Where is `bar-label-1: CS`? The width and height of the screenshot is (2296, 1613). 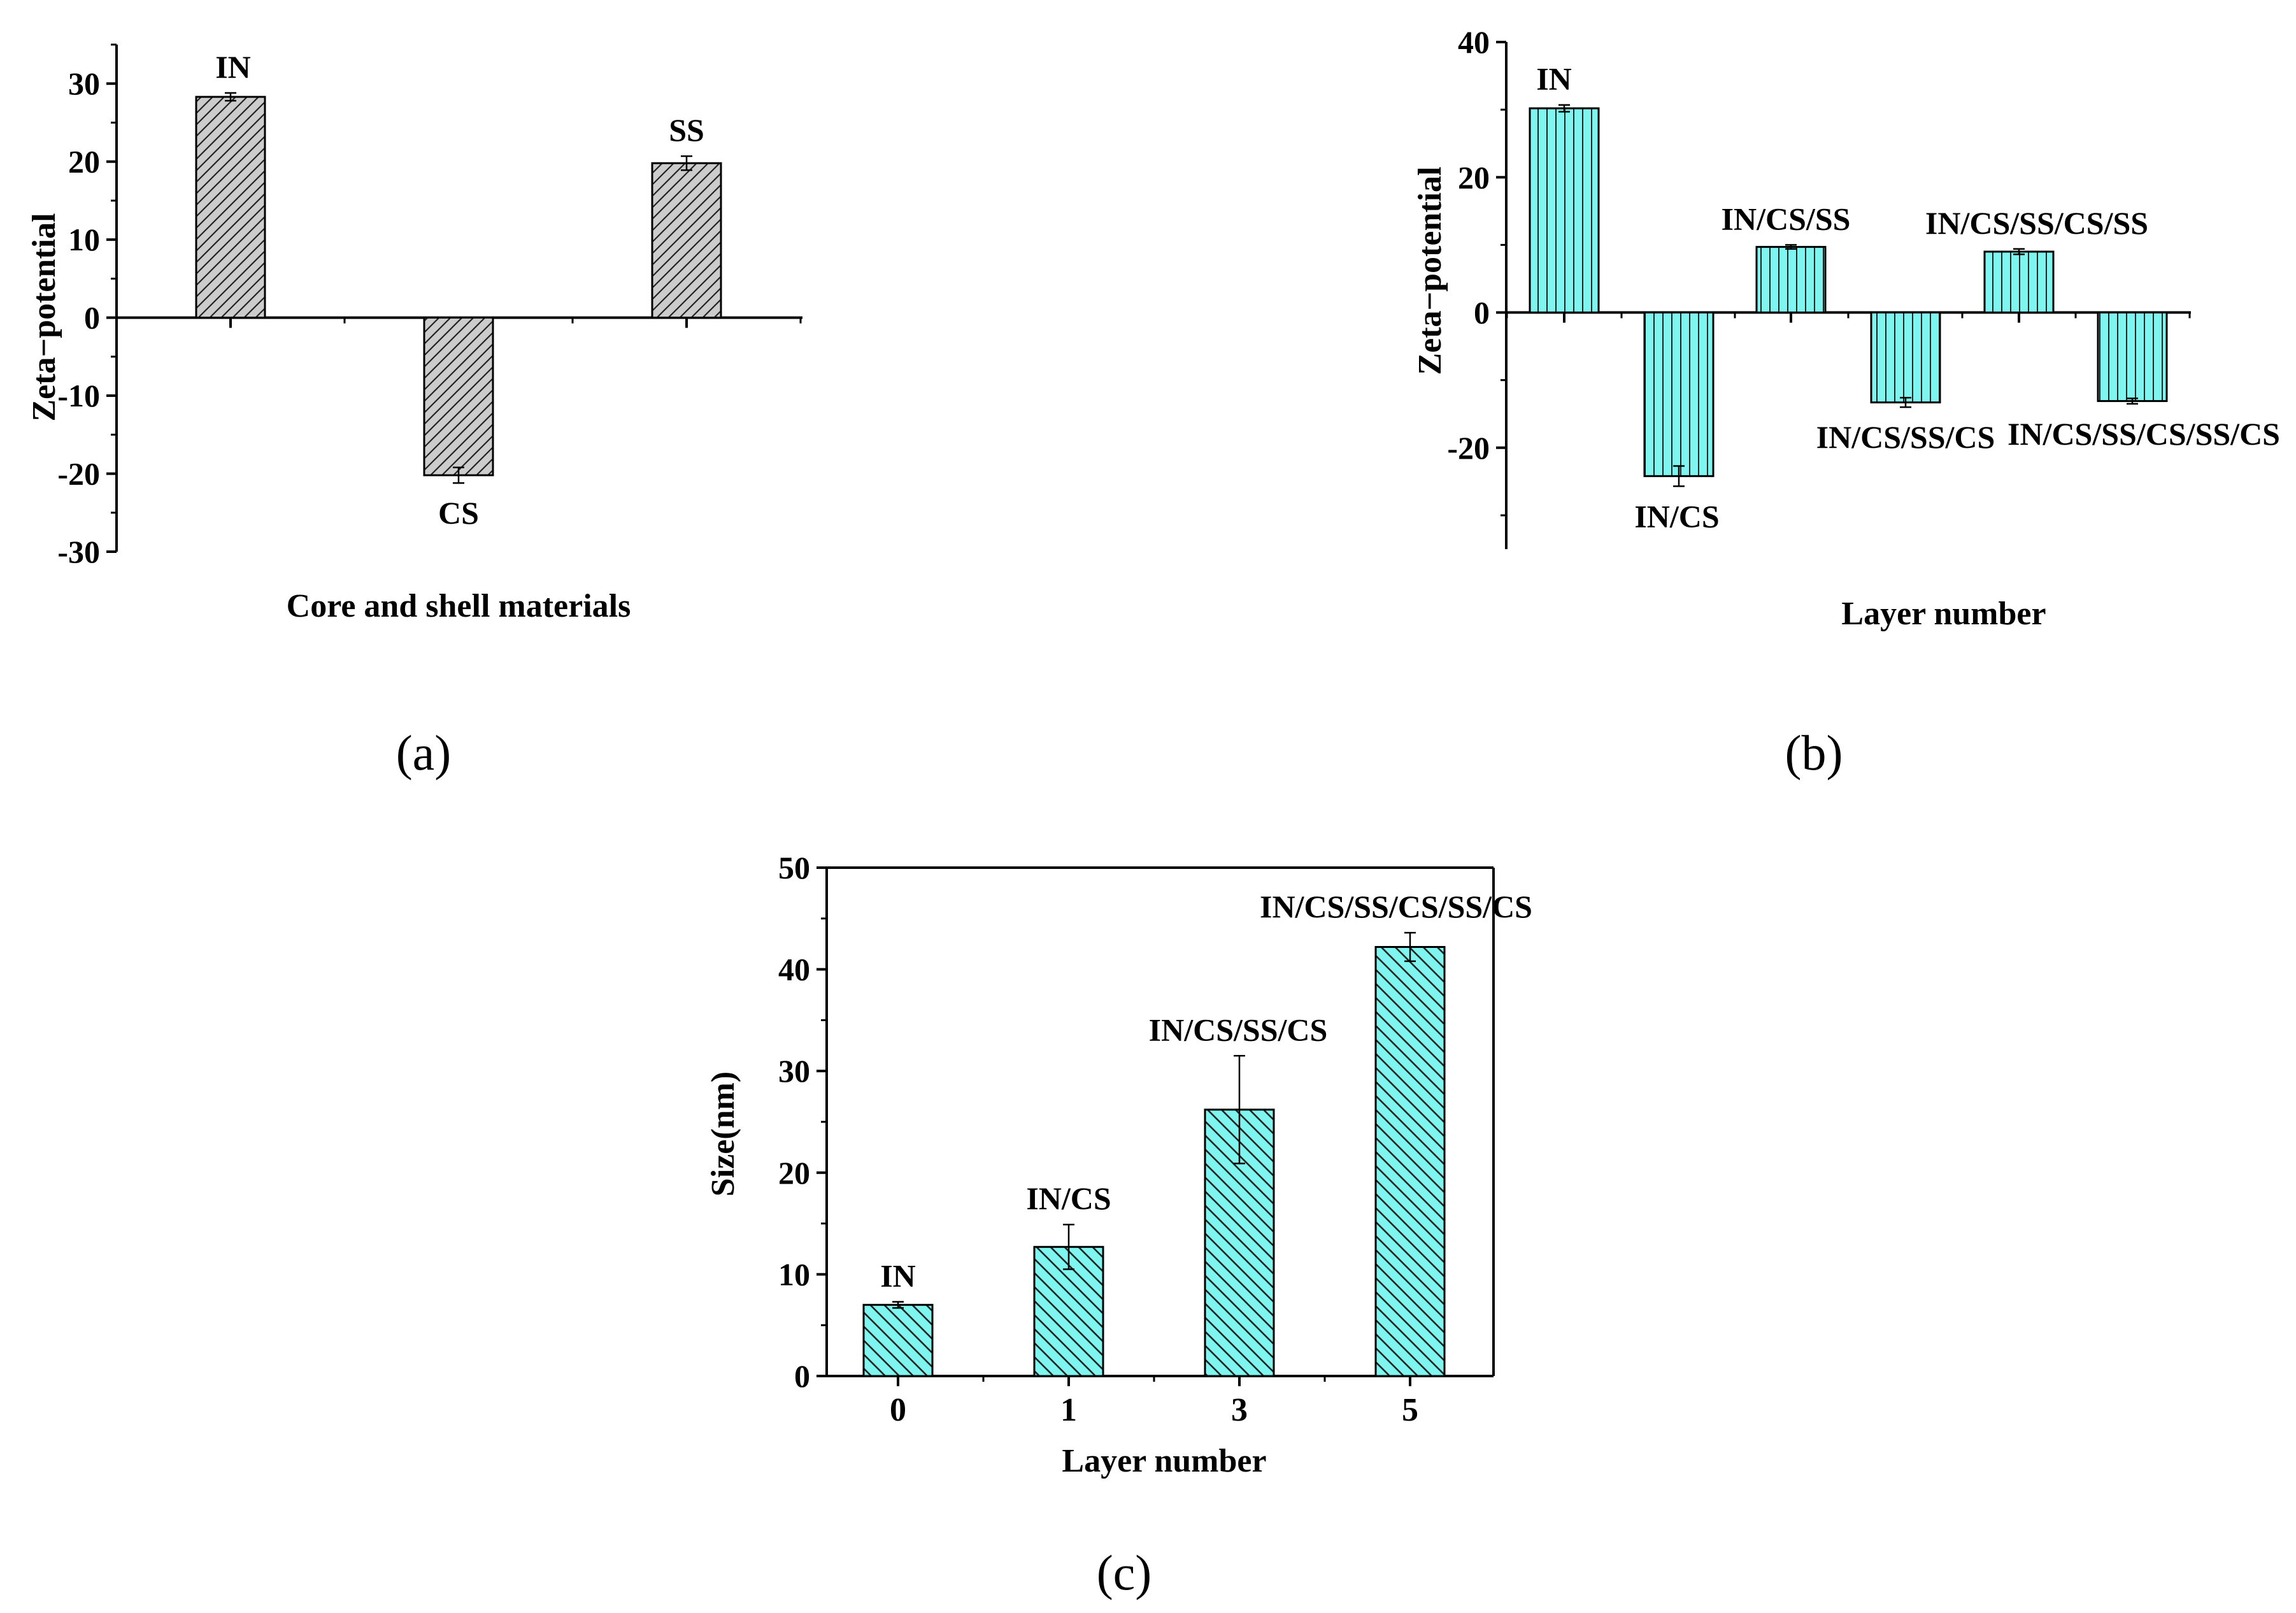
bar-label-1: CS is located at coordinates (458, 513).